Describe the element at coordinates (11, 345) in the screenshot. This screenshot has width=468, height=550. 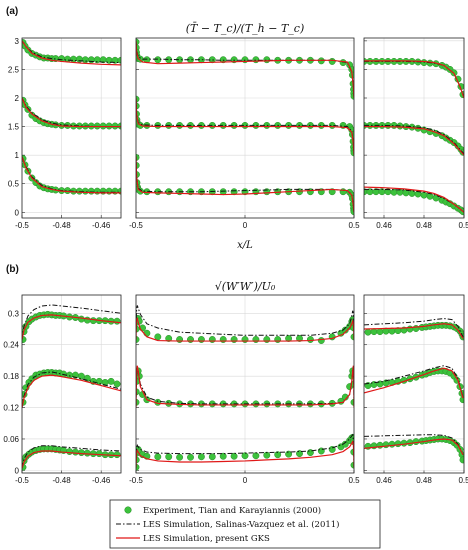
I see `y-tick-label: 0.24` at that location.